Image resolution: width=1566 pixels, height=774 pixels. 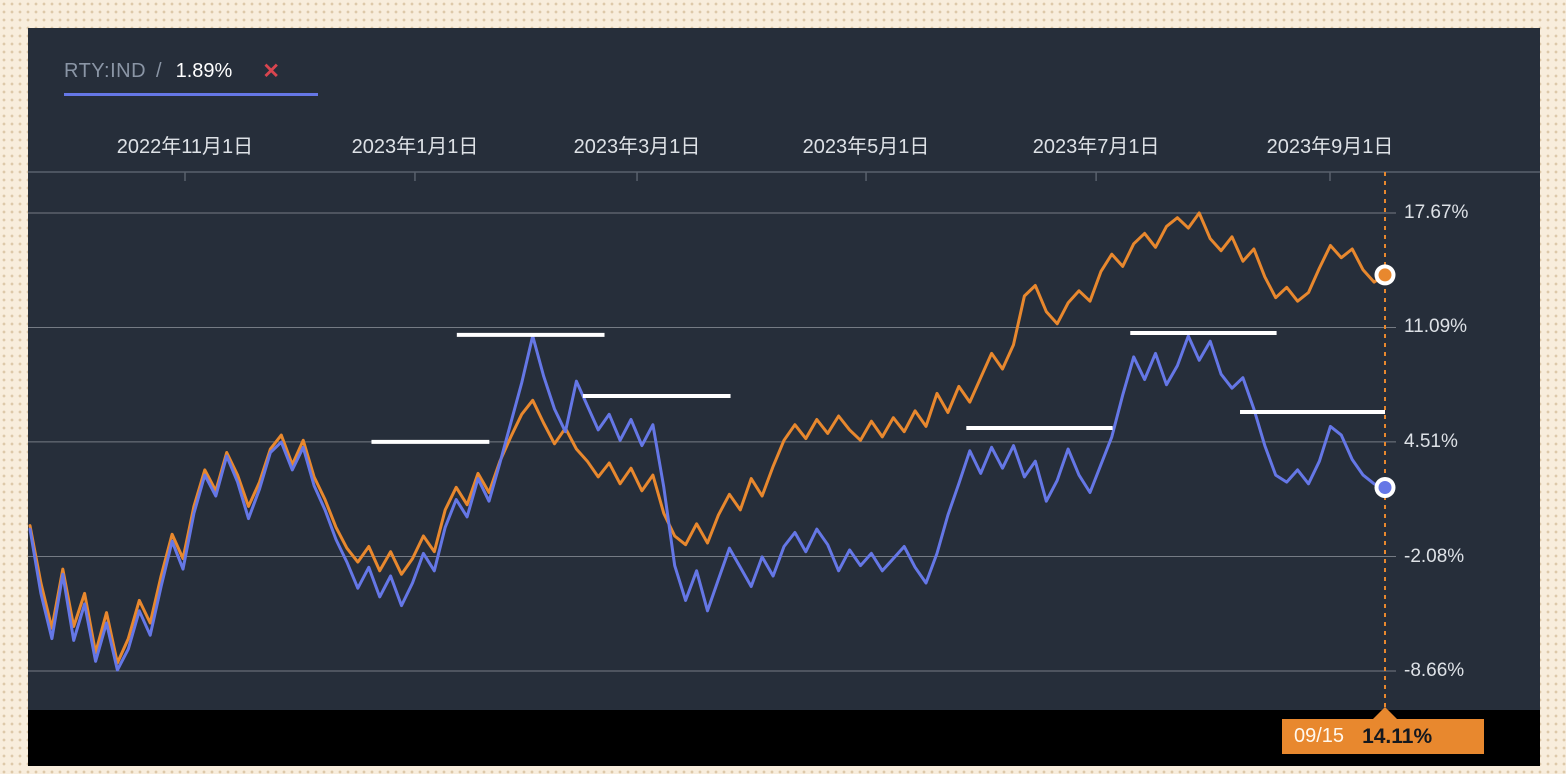 What do you see at coordinates (1436, 212) in the screenshot?
I see `y-axis-label: 17.67%` at bounding box center [1436, 212].